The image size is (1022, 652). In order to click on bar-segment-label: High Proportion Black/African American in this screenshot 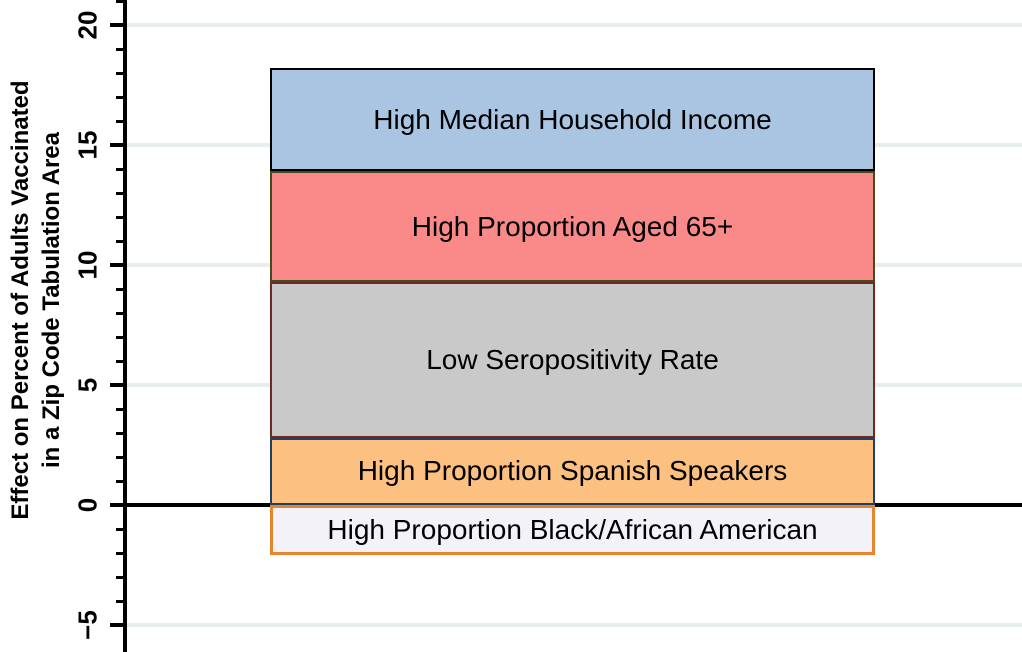, I will do `click(572, 530)`.